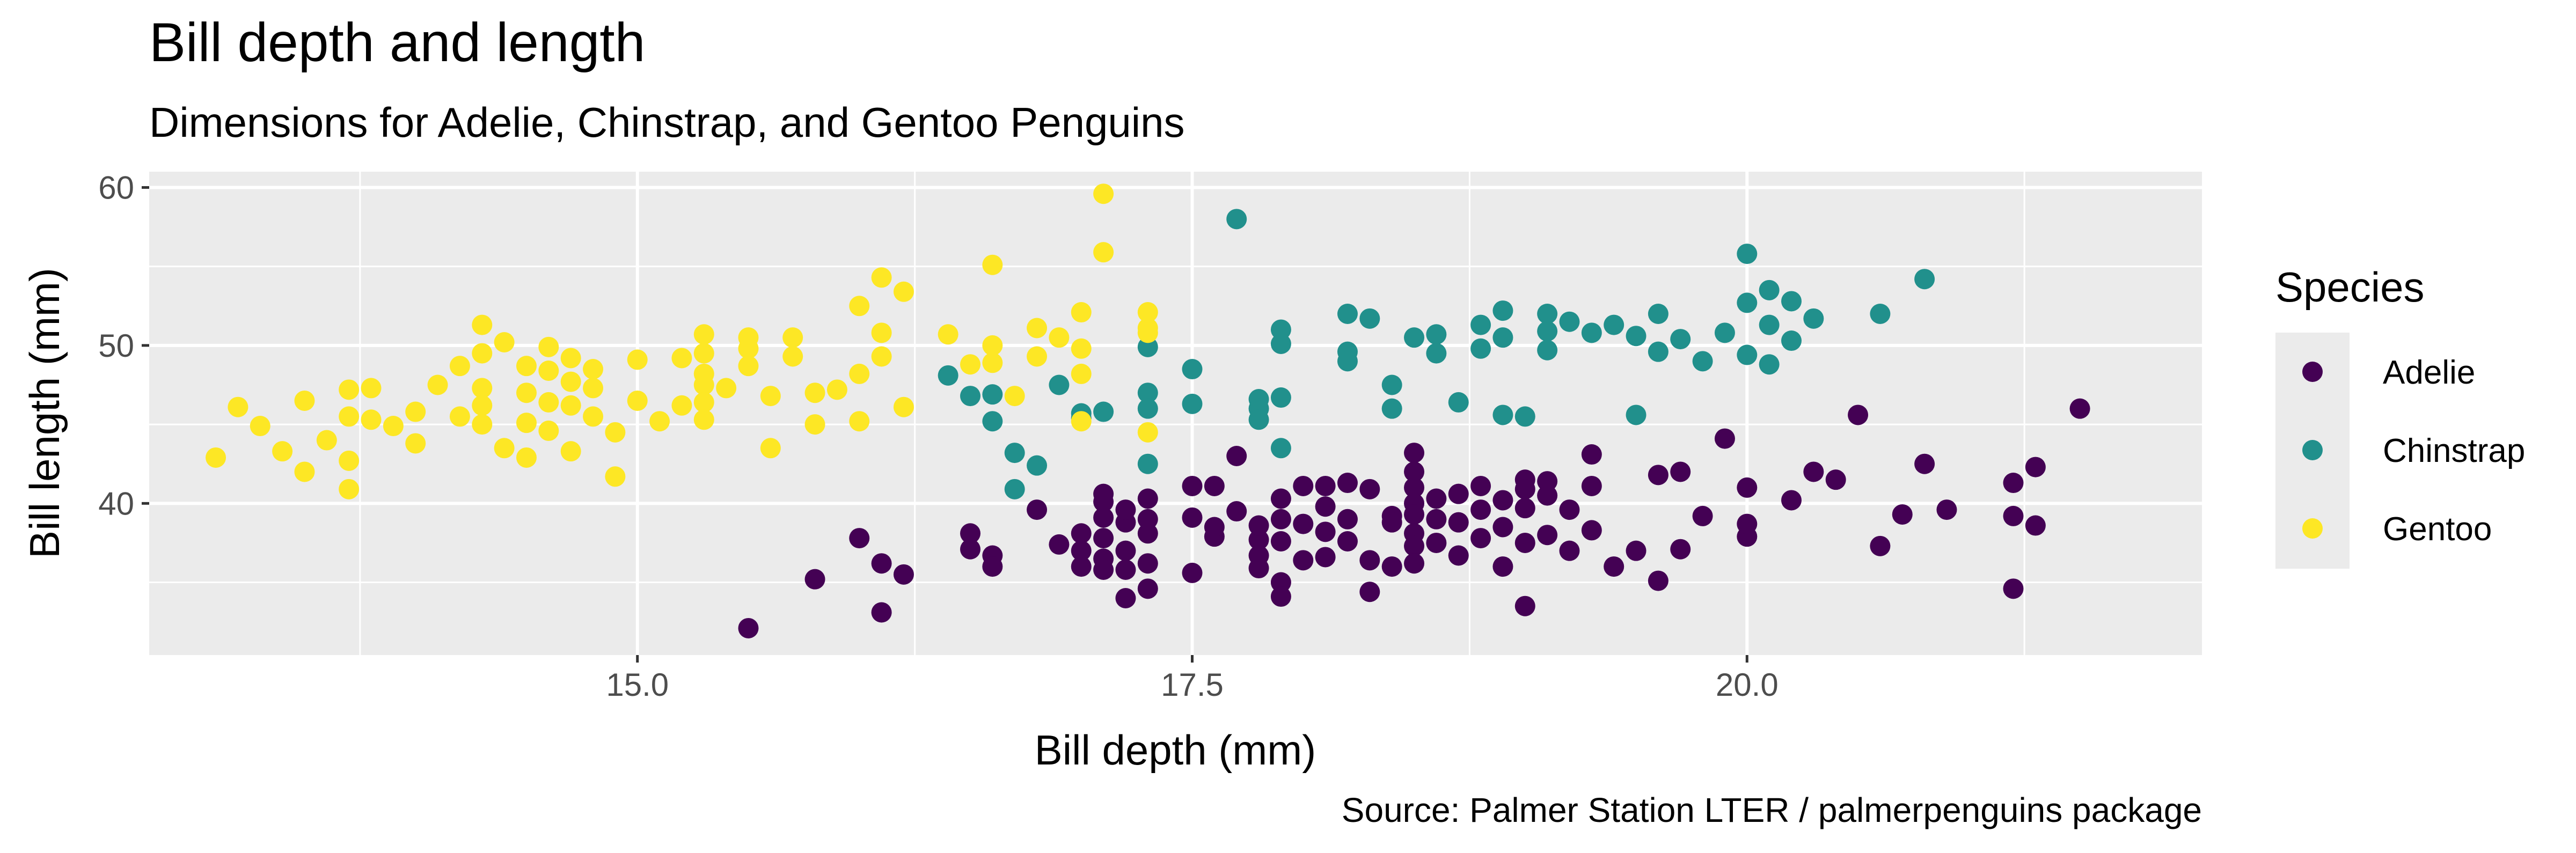  Describe the element at coordinates (2429, 372) in the screenshot. I see `legend-label-adelie: Adelie` at that location.